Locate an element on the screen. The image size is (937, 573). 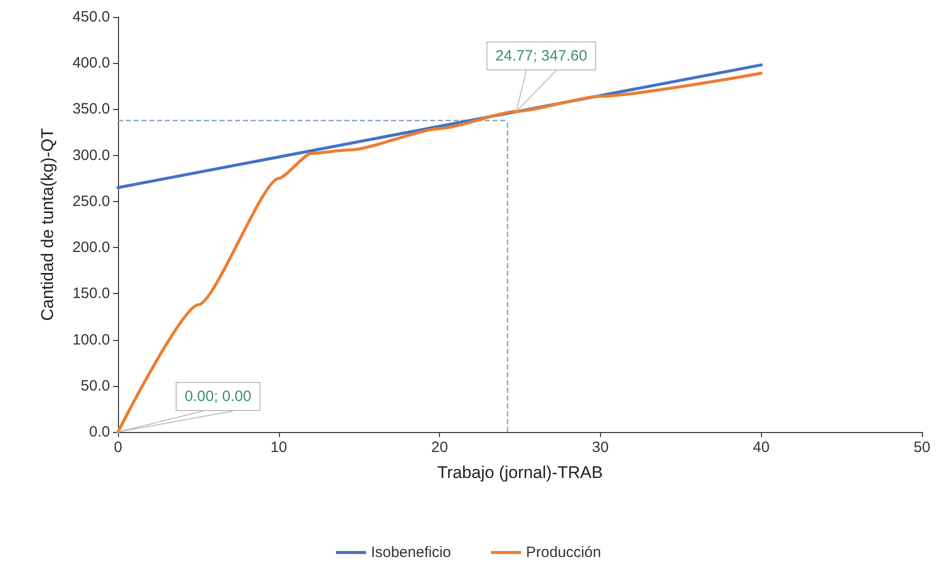
annotation: 0.00; 0.00 is located at coordinates (218, 396).